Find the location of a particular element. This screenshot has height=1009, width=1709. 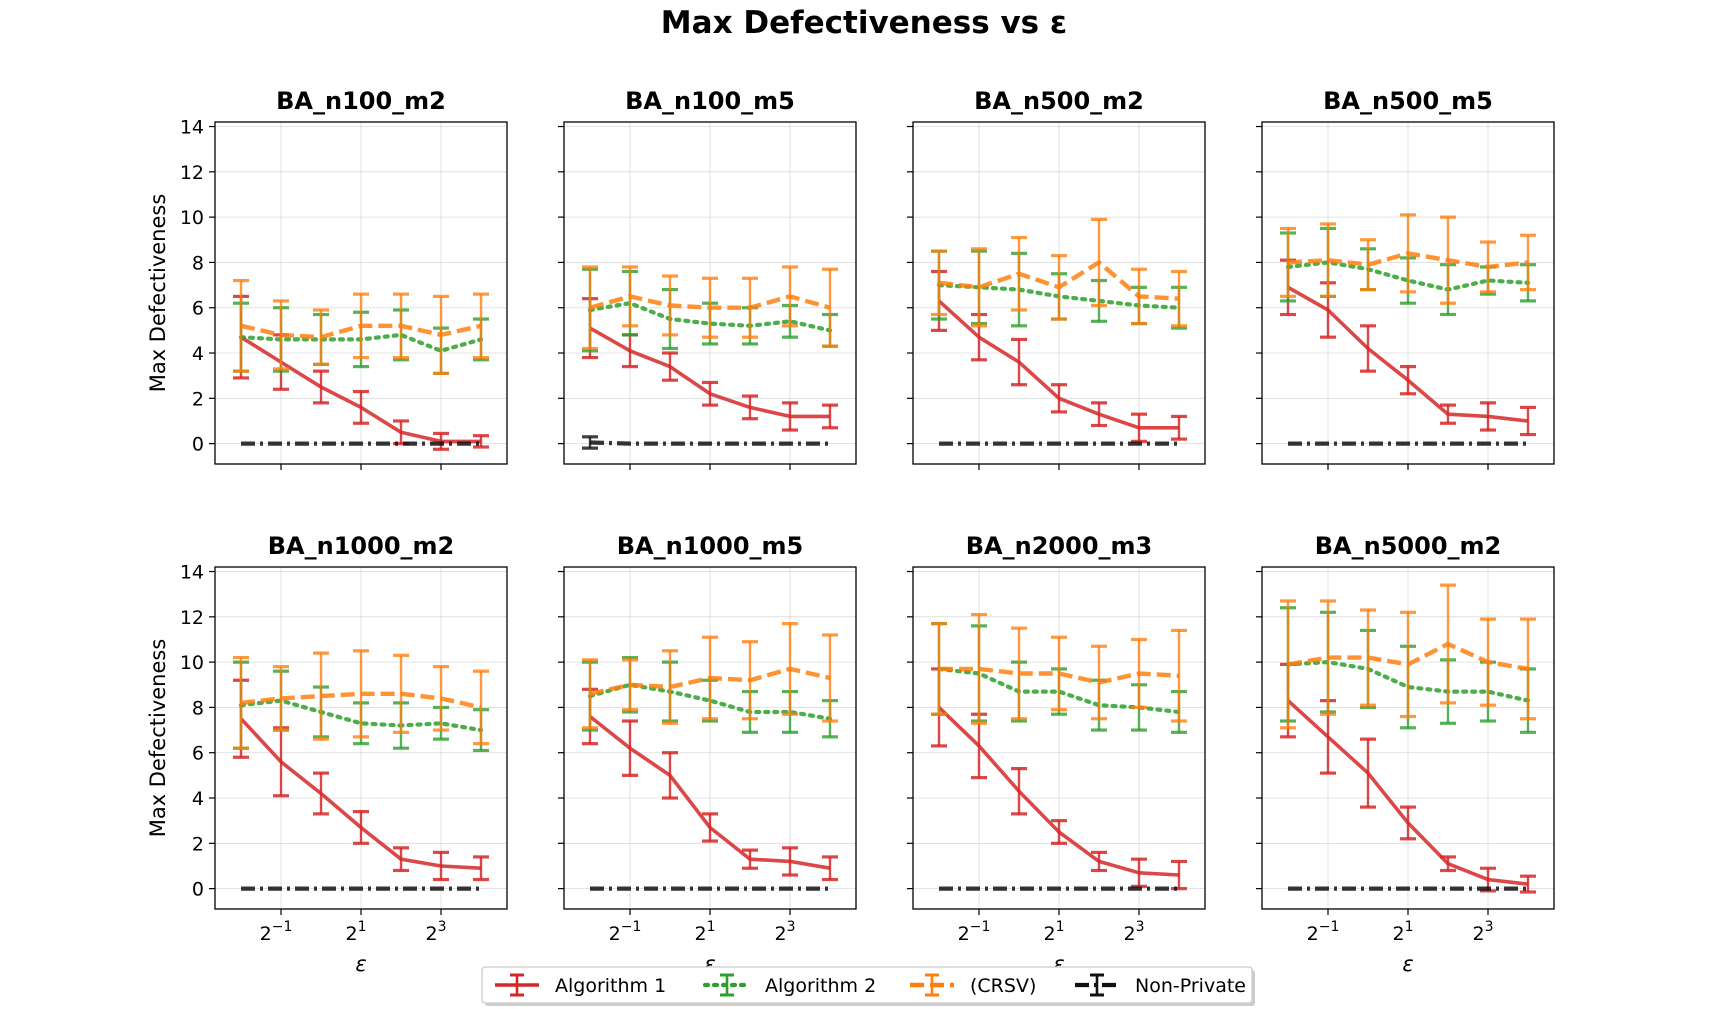

panel-8: 2−1 21 23 BA_n5000_m2 ε is located at coordinates (1405, 754).